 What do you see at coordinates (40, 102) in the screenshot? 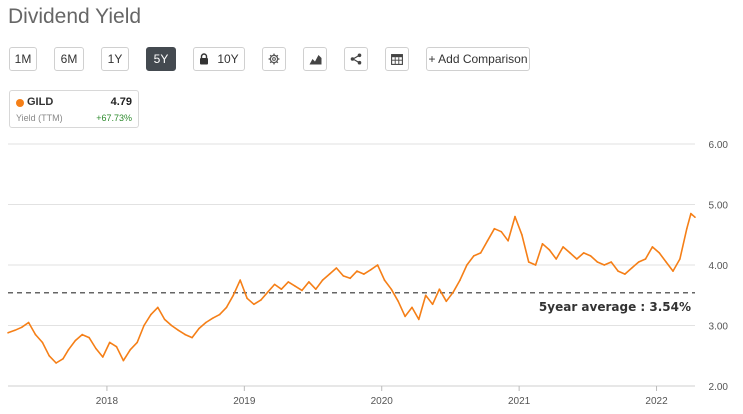
I see `legend-ticker: GILD` at bounding box center [40, 102].